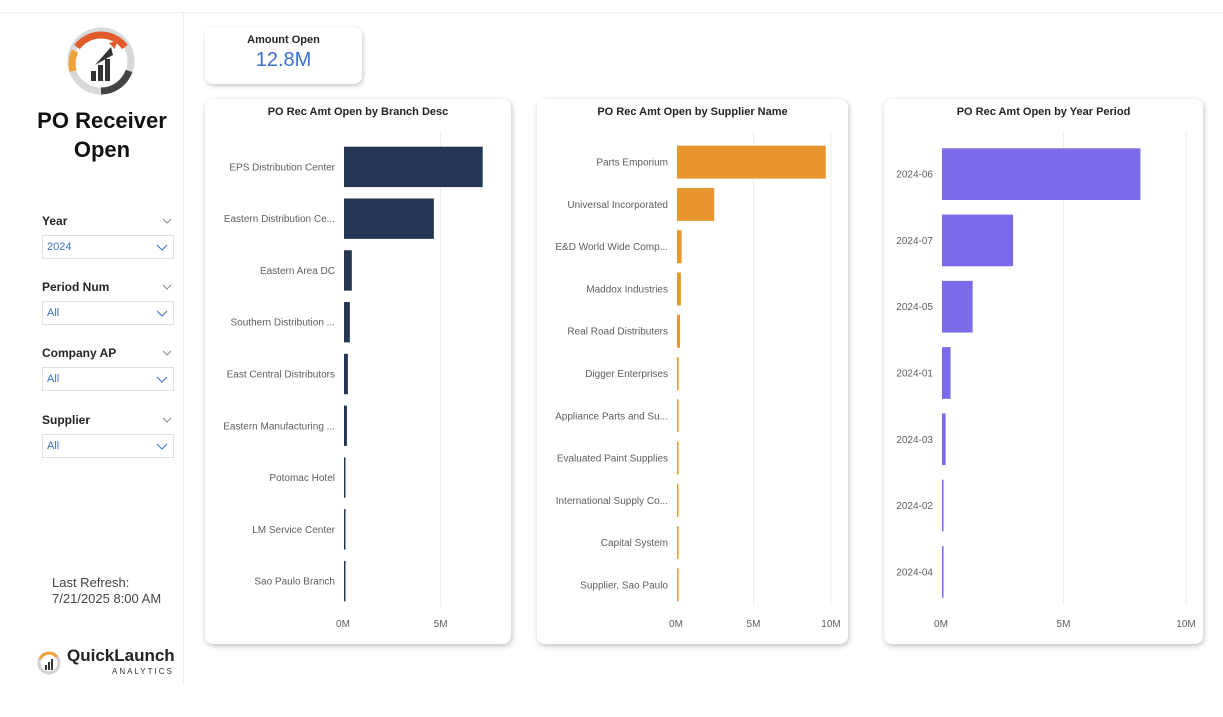  What do you see at coordinates (53, 313) in the screenshot?
I see `filter-period-num-value: All` at bounding box center [53, 313].